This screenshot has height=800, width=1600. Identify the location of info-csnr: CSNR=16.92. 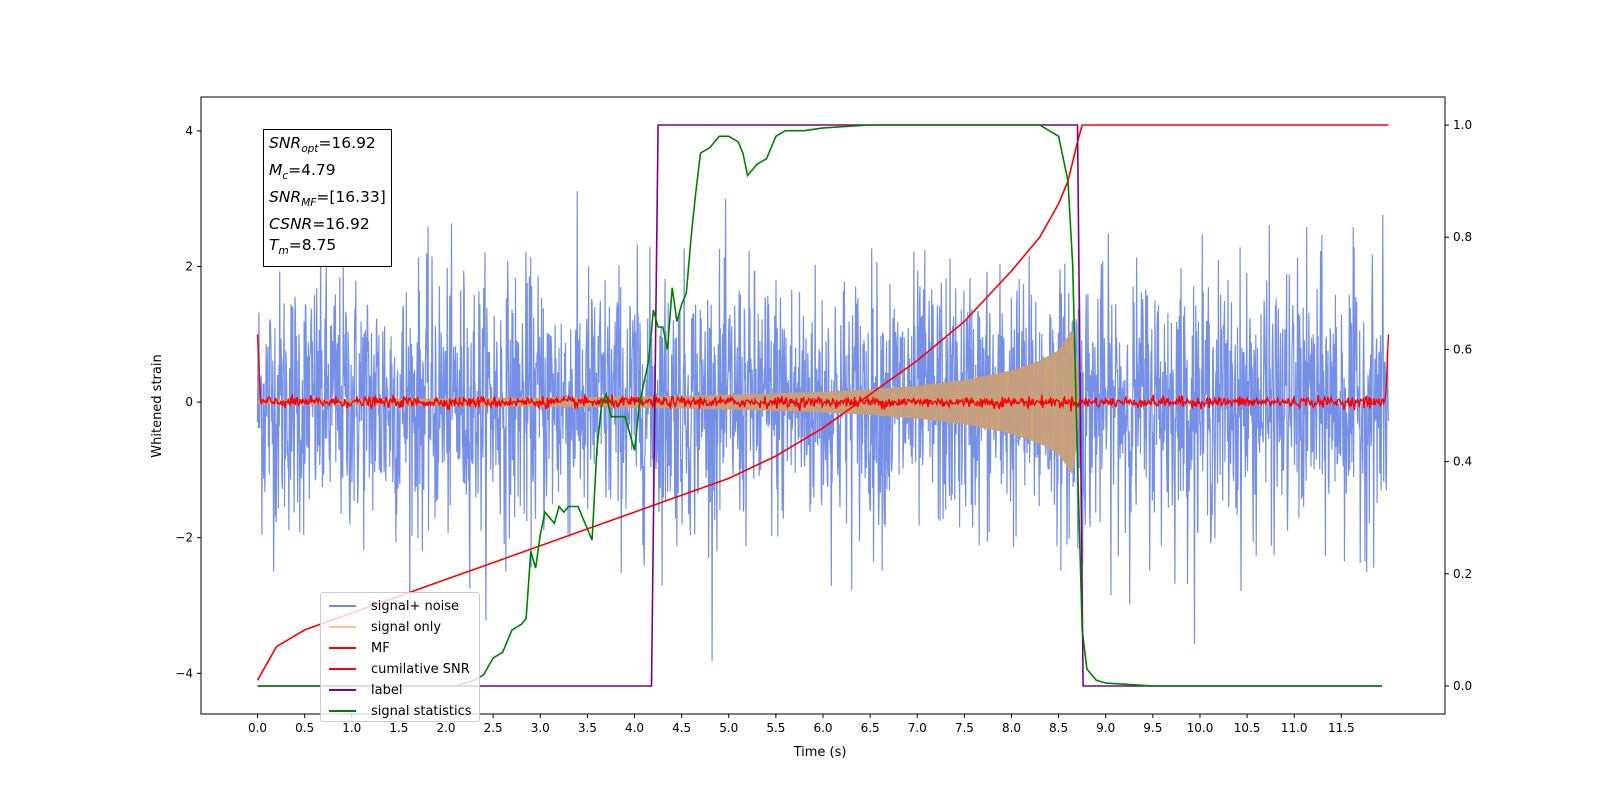
(327, 224).